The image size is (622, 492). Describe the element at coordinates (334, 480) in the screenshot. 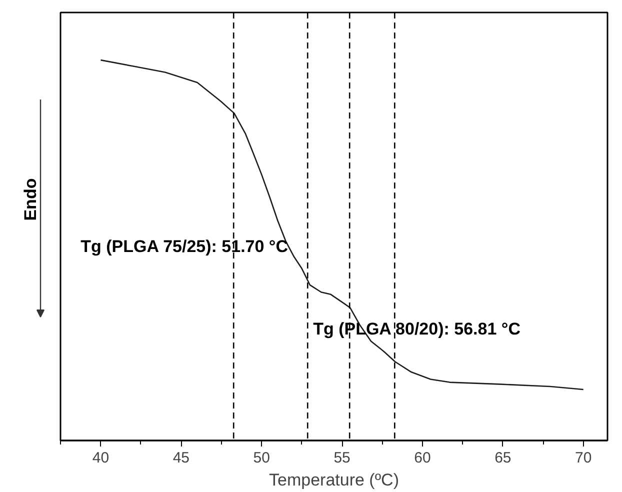

I see `x-axis-title: Temperature (ºC)` at that location.